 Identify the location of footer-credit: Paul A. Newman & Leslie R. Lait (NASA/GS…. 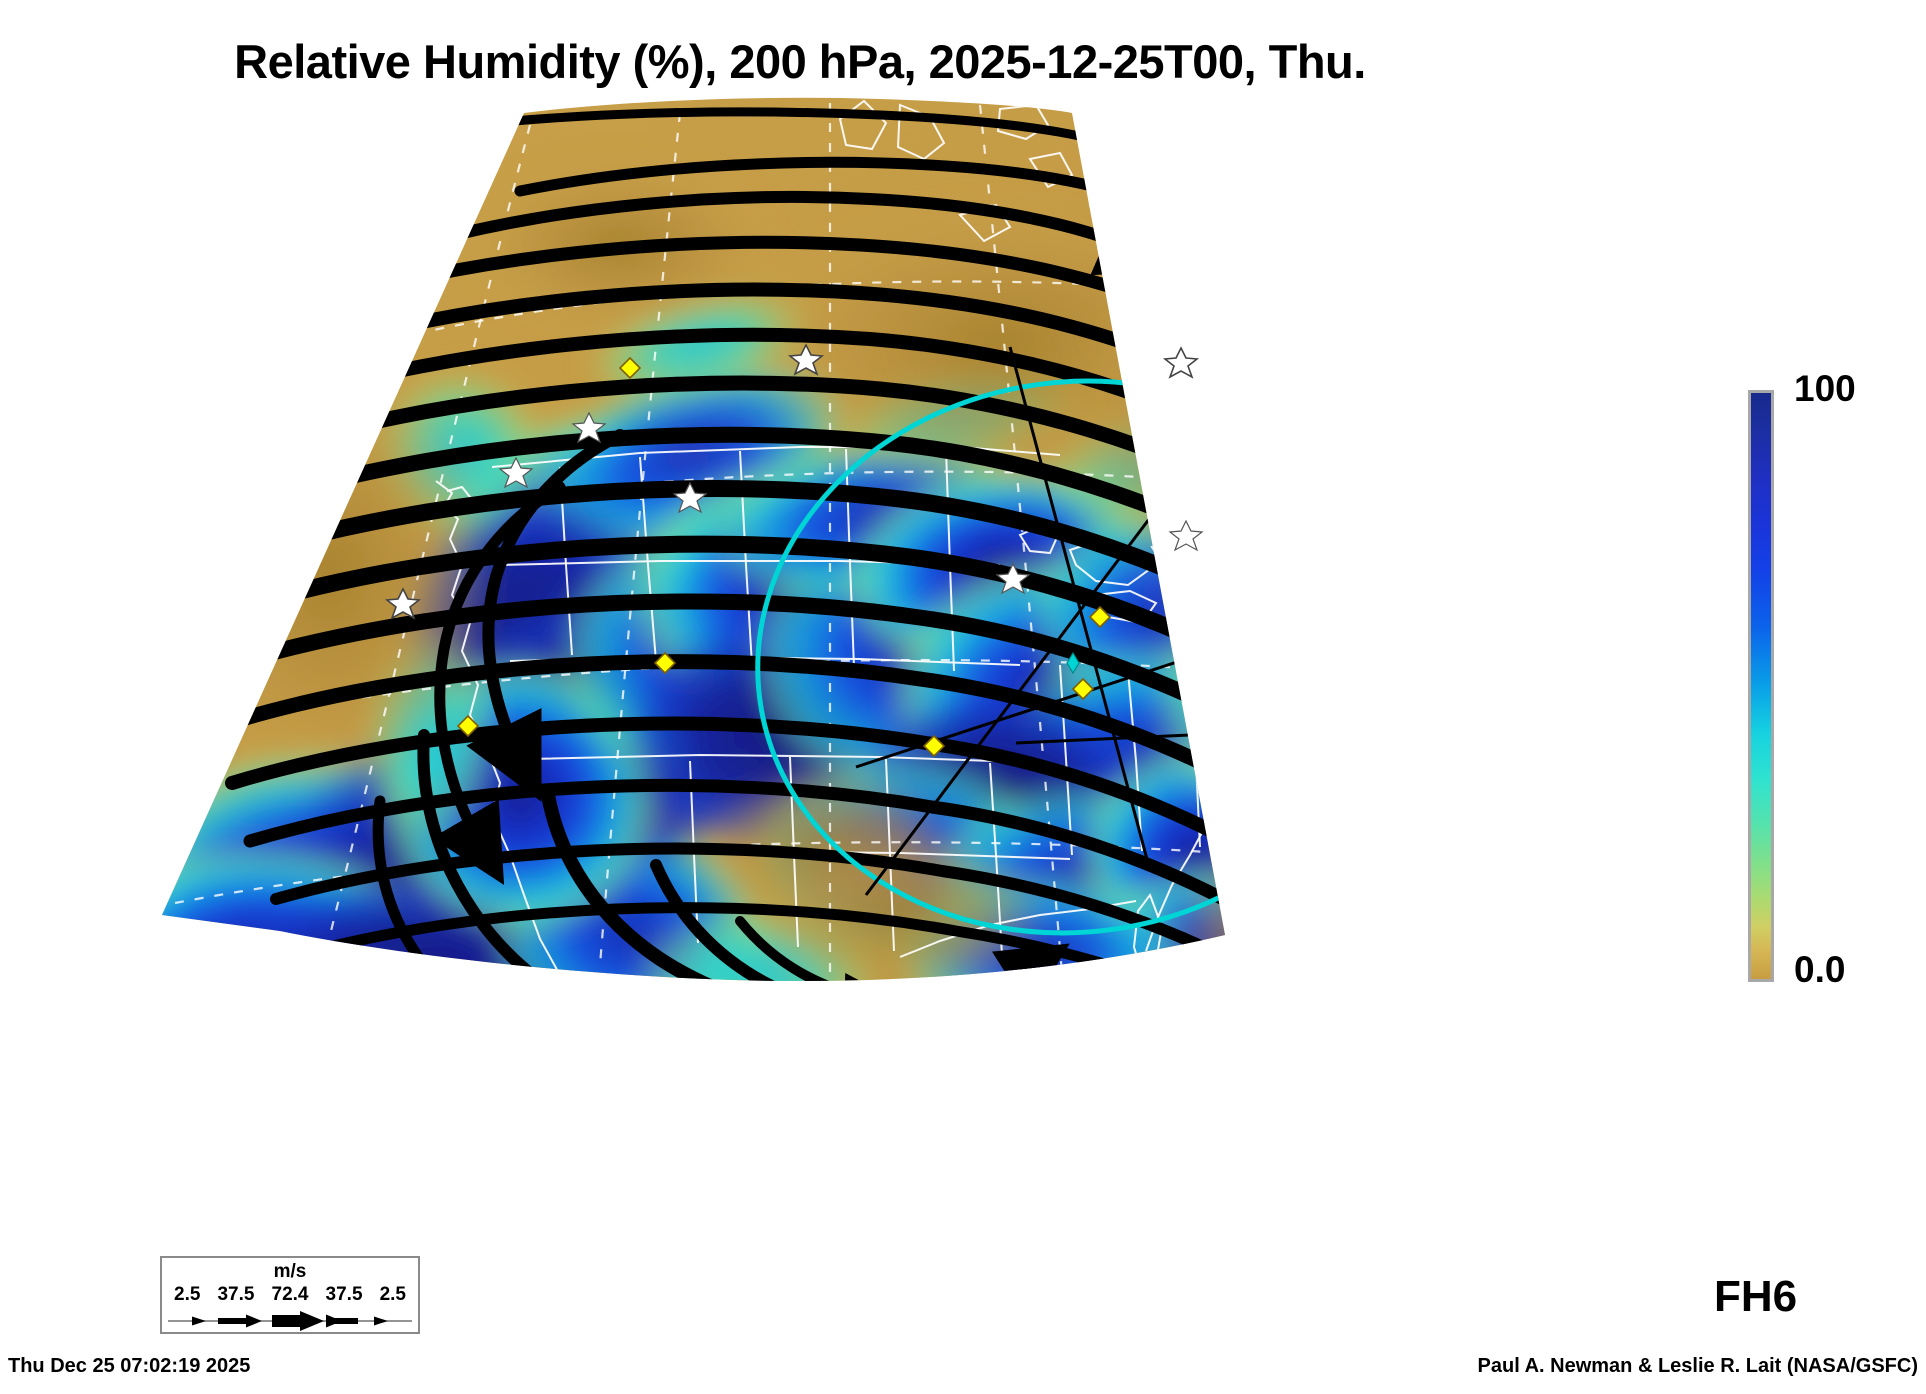
(1697, 1366).